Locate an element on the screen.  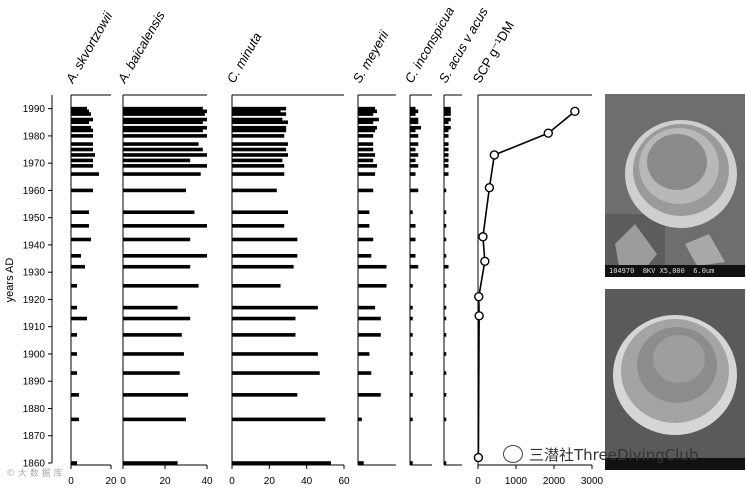
x-tick-label: 60 is located at coordinates (344, 481).